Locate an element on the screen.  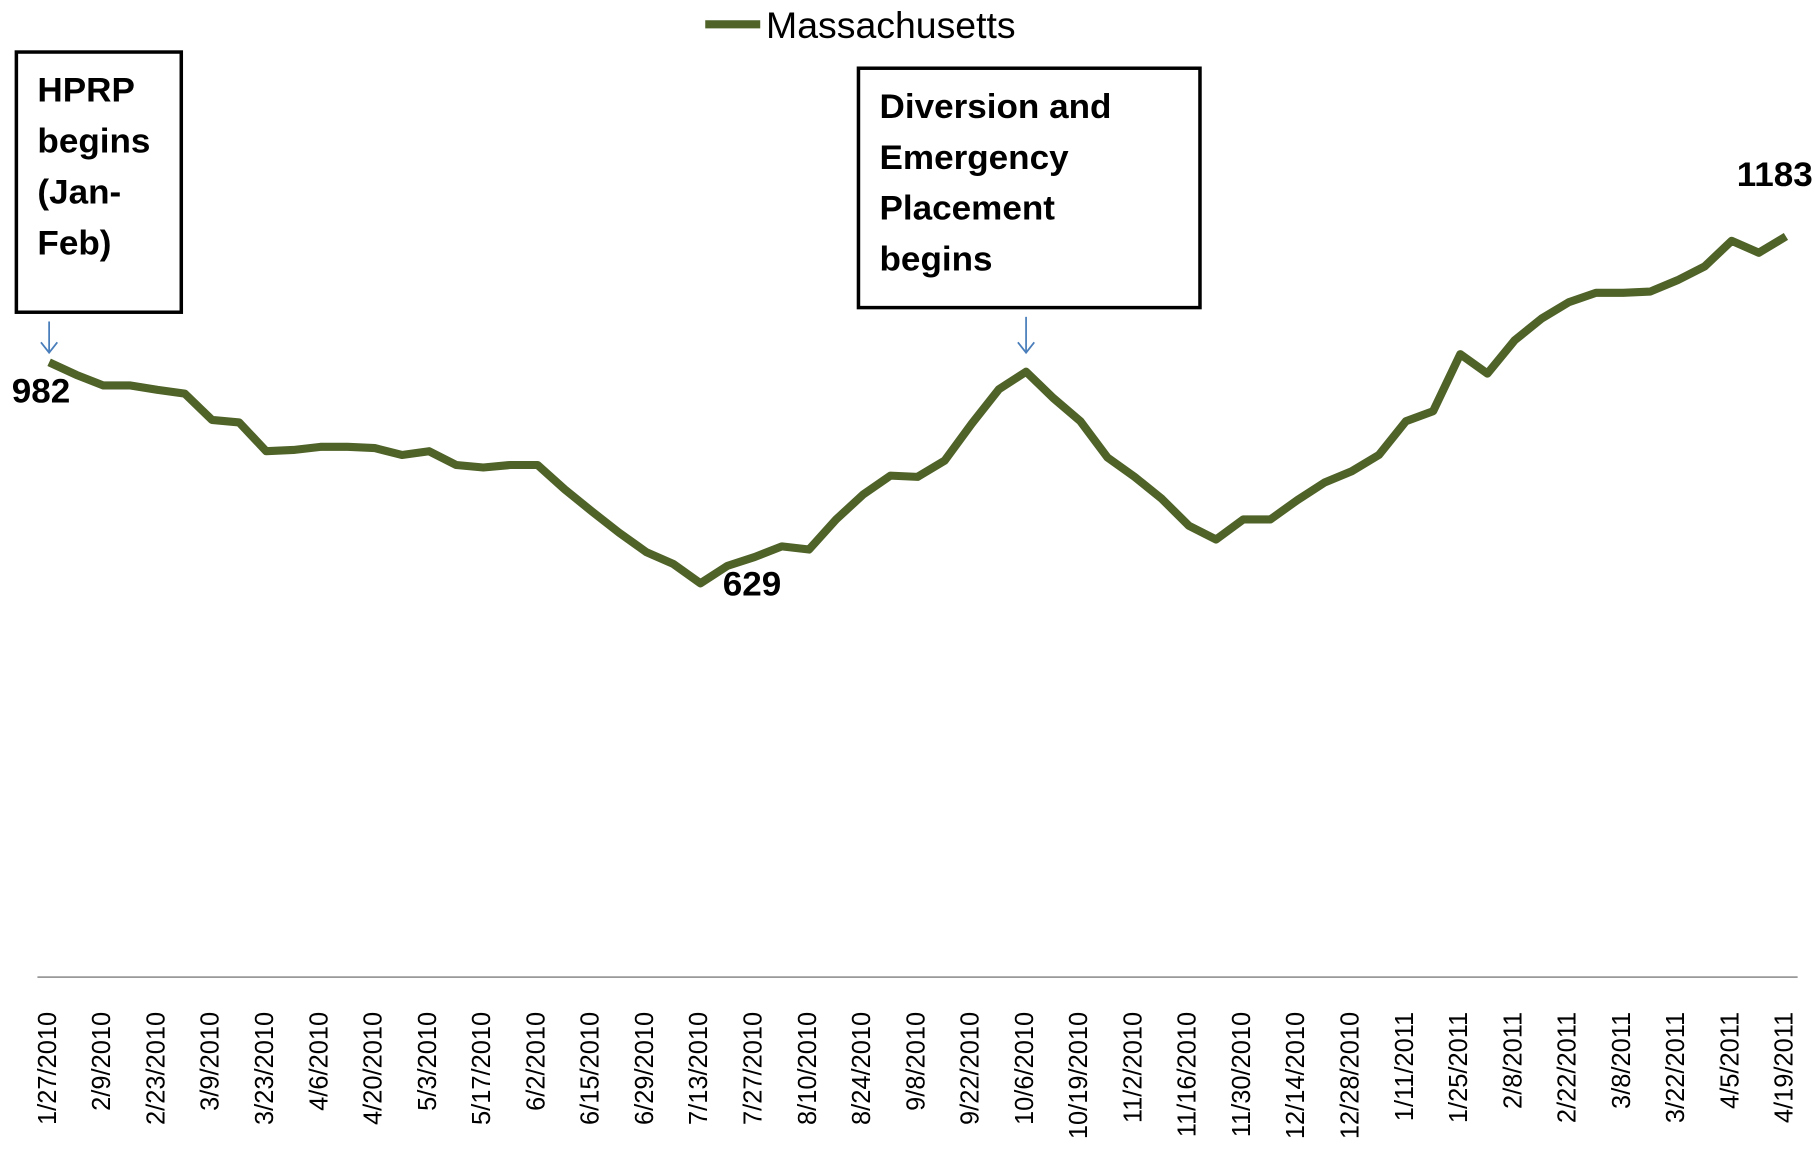
x-tick-label: 2/23/2010 is located at coordinates (156, 1068).